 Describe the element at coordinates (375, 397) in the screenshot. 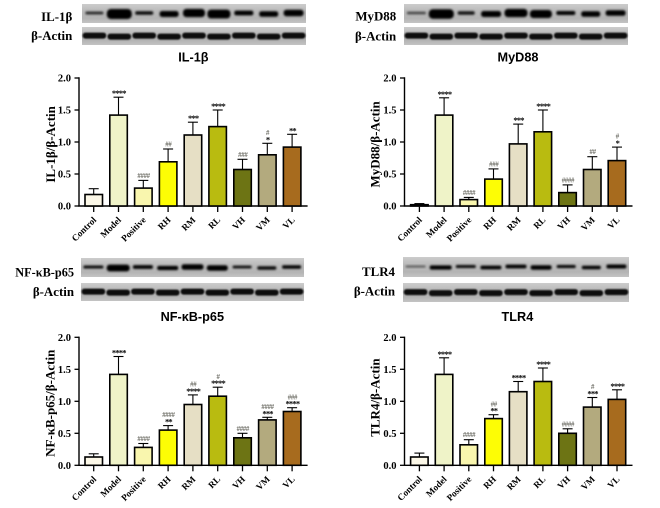

I see `svg-text: TLR4/β-Actin` at that location.